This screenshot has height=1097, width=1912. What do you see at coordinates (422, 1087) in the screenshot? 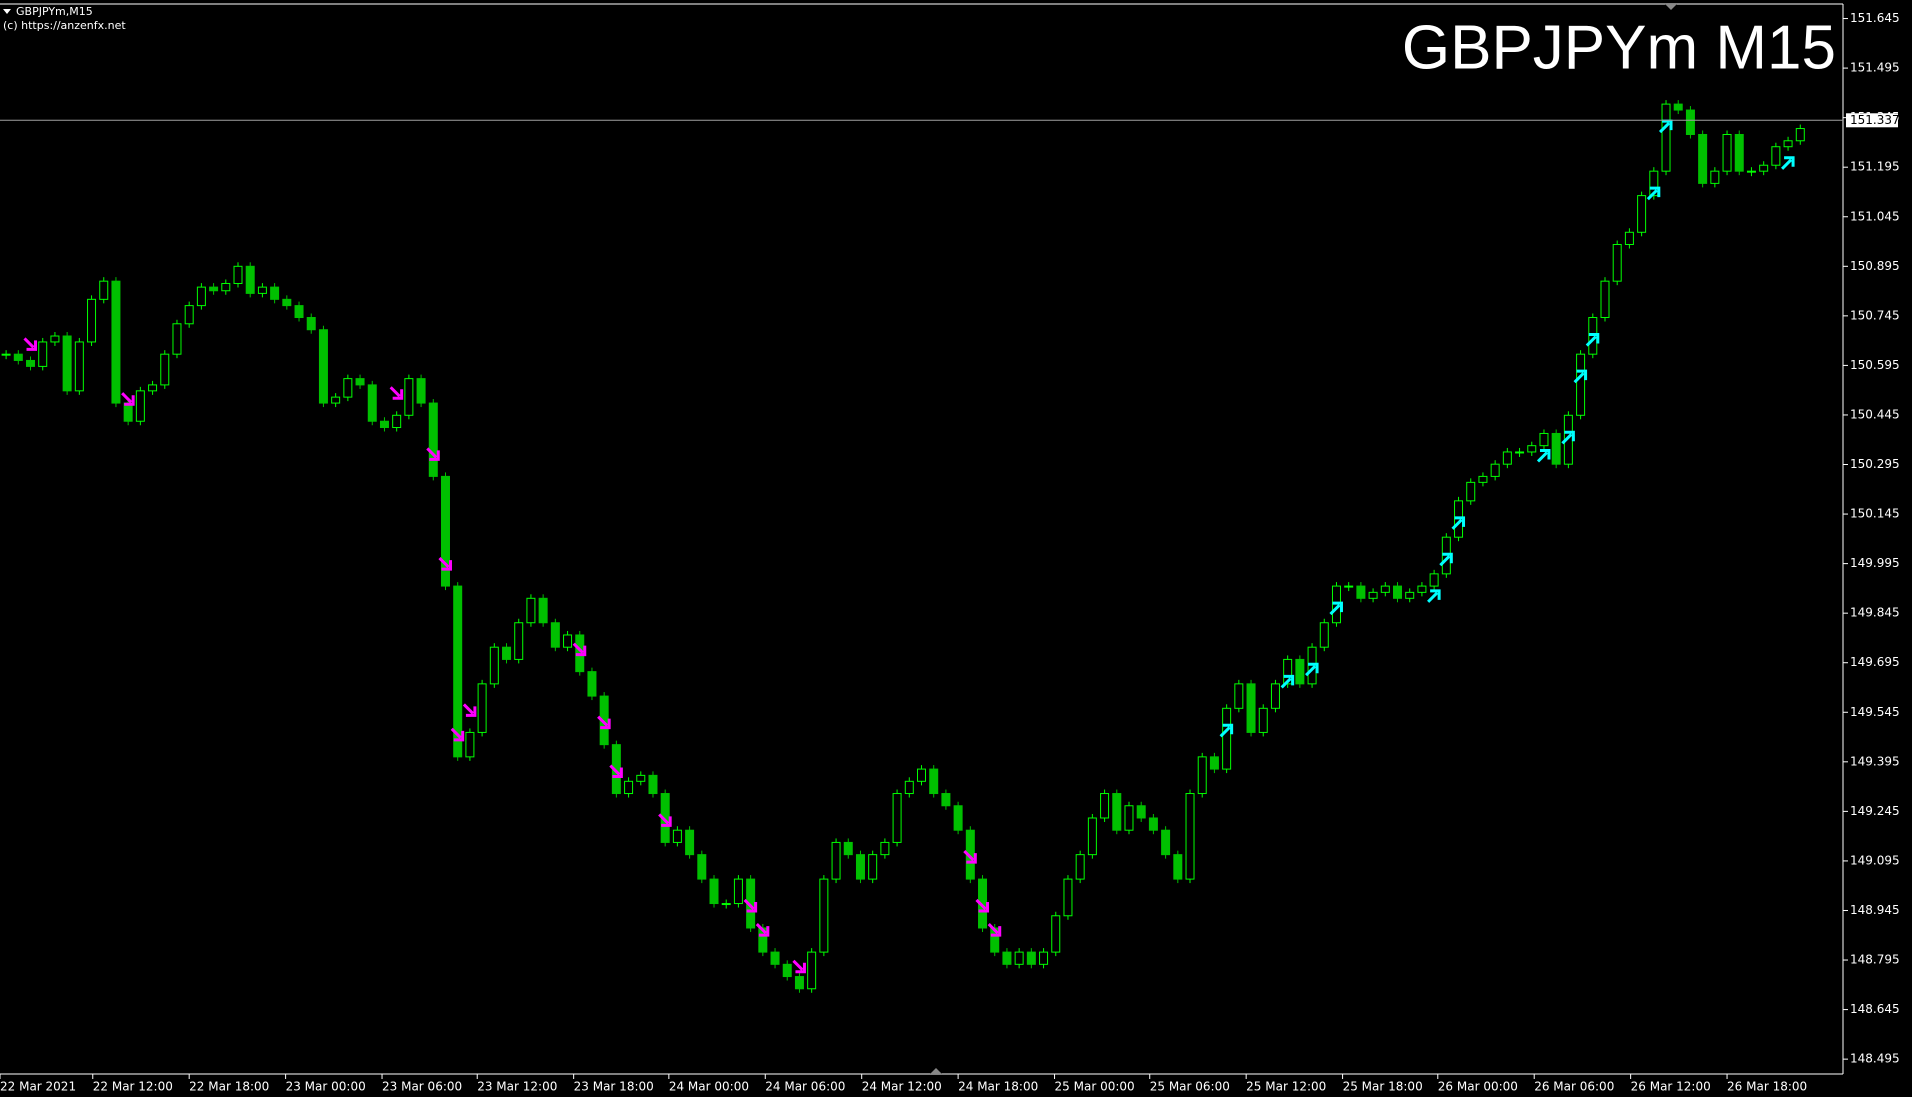
I see `x-tick-label: 23 Mar 06:00` at bounding box center [422, 1087].